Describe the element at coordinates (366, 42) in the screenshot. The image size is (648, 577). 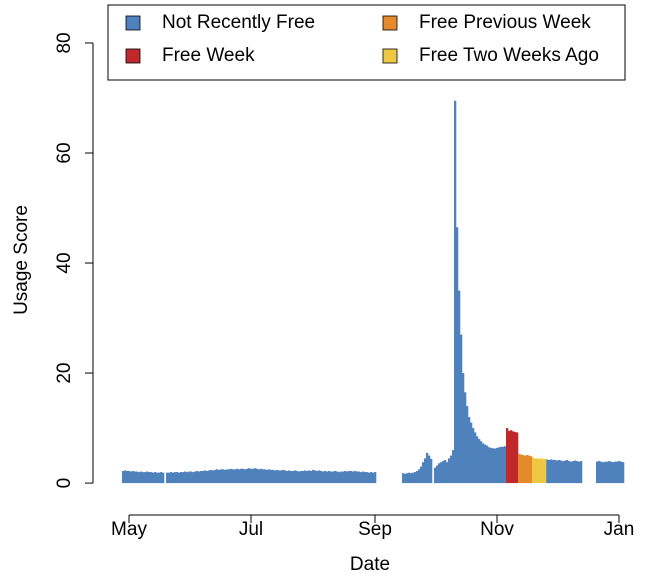
I see `legend-box` at that location.